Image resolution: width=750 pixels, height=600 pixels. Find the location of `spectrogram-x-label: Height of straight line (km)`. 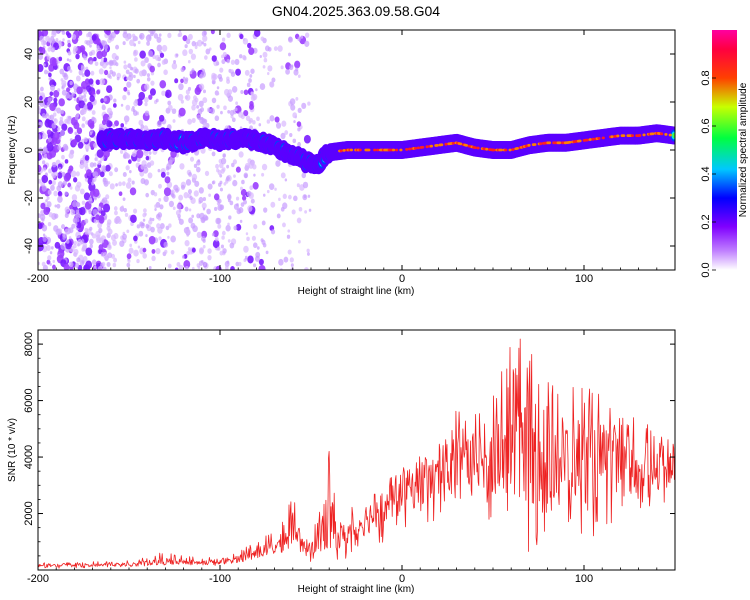

spectrogram-x-label: Height of straight line (km) is located at coordinates (356, 291).